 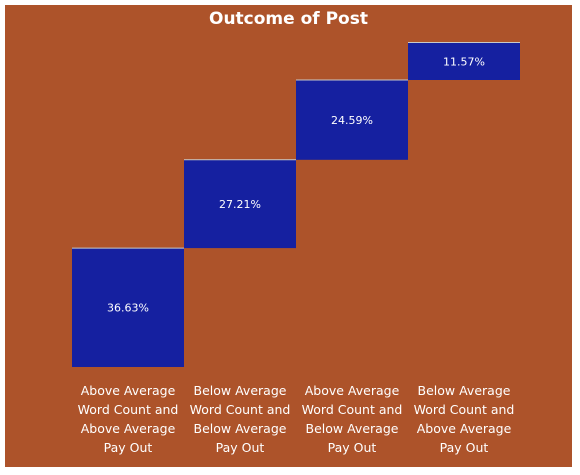 I want to click on data-label: 36.63%, so click(x=128, y=308).